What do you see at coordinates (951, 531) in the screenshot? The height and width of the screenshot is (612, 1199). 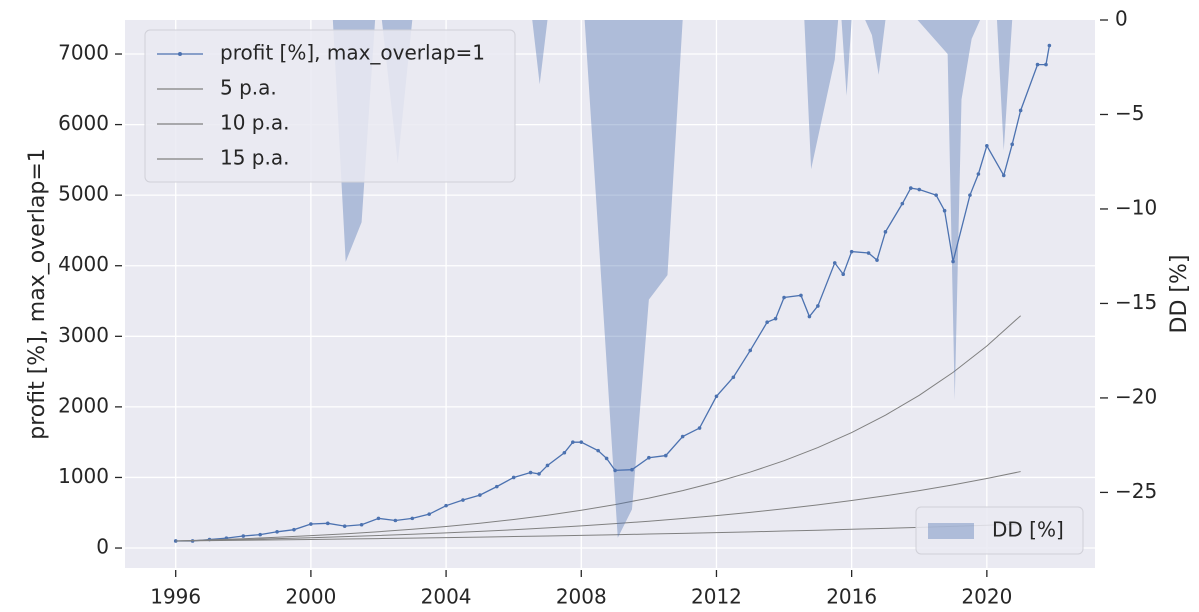 I see `legend-swatch` at bounding box center [951, 531].